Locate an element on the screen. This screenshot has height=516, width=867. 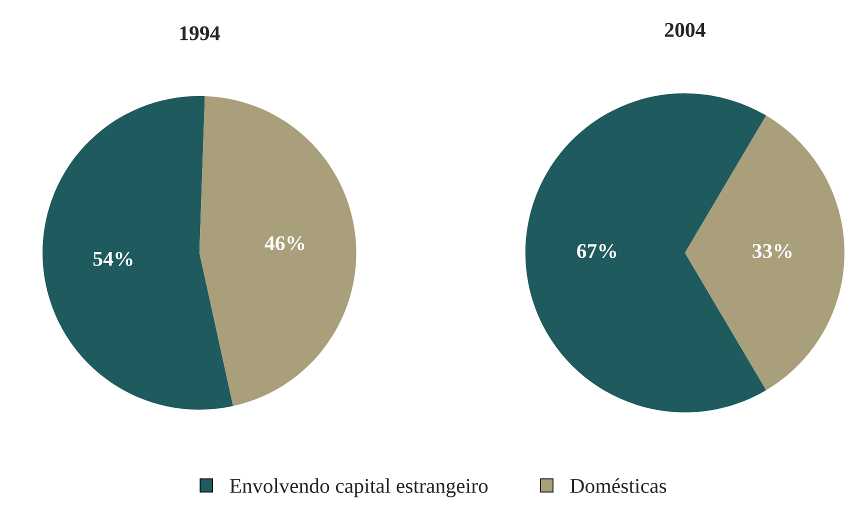
legend-label: Domésticas is located at coordinates (618, 485).